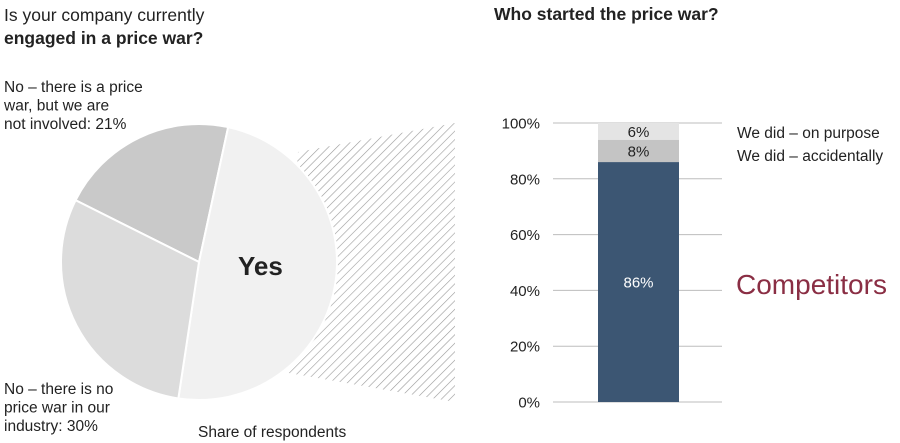 The image size is (900, 443). What do you see at coordinates (525, 179) in the screenshot?
I see `y-tick-label: 80%` at bounding box center [525, 179].